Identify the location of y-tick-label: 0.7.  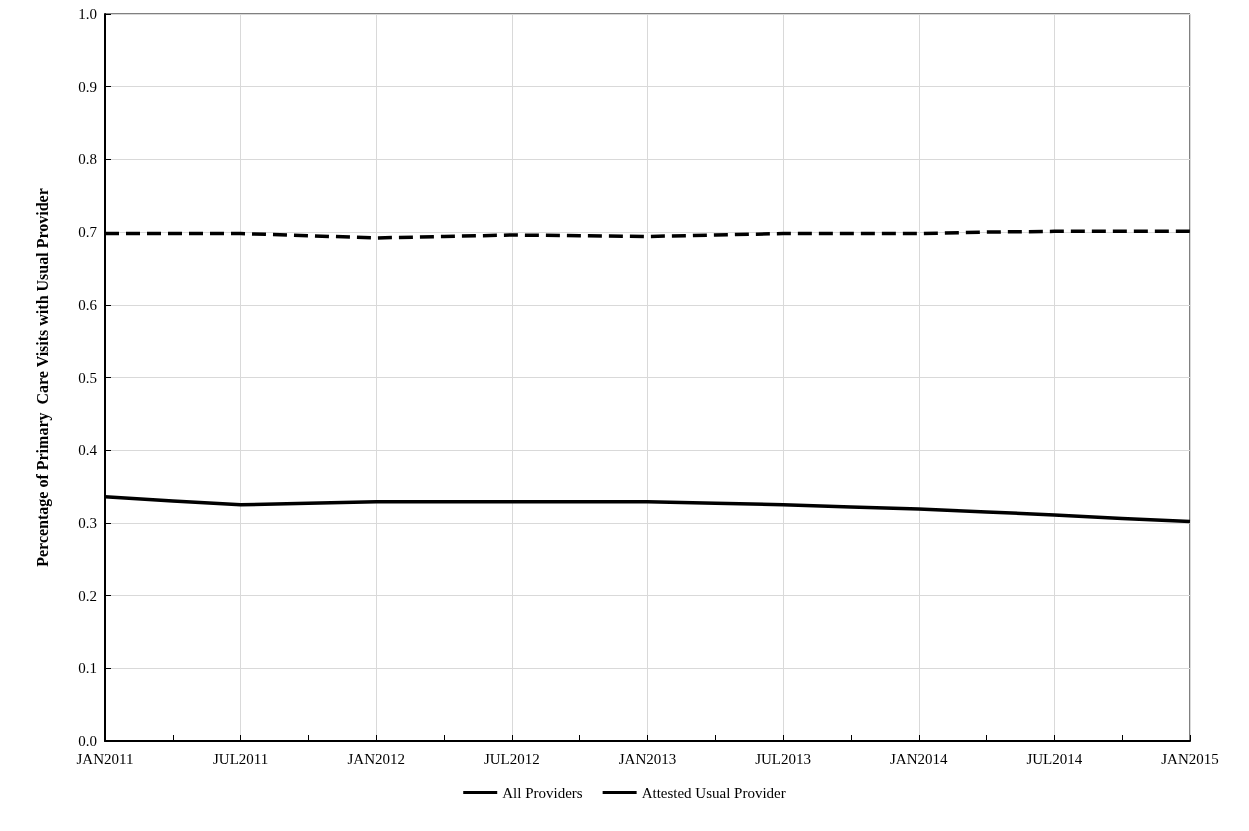
(88, 232).